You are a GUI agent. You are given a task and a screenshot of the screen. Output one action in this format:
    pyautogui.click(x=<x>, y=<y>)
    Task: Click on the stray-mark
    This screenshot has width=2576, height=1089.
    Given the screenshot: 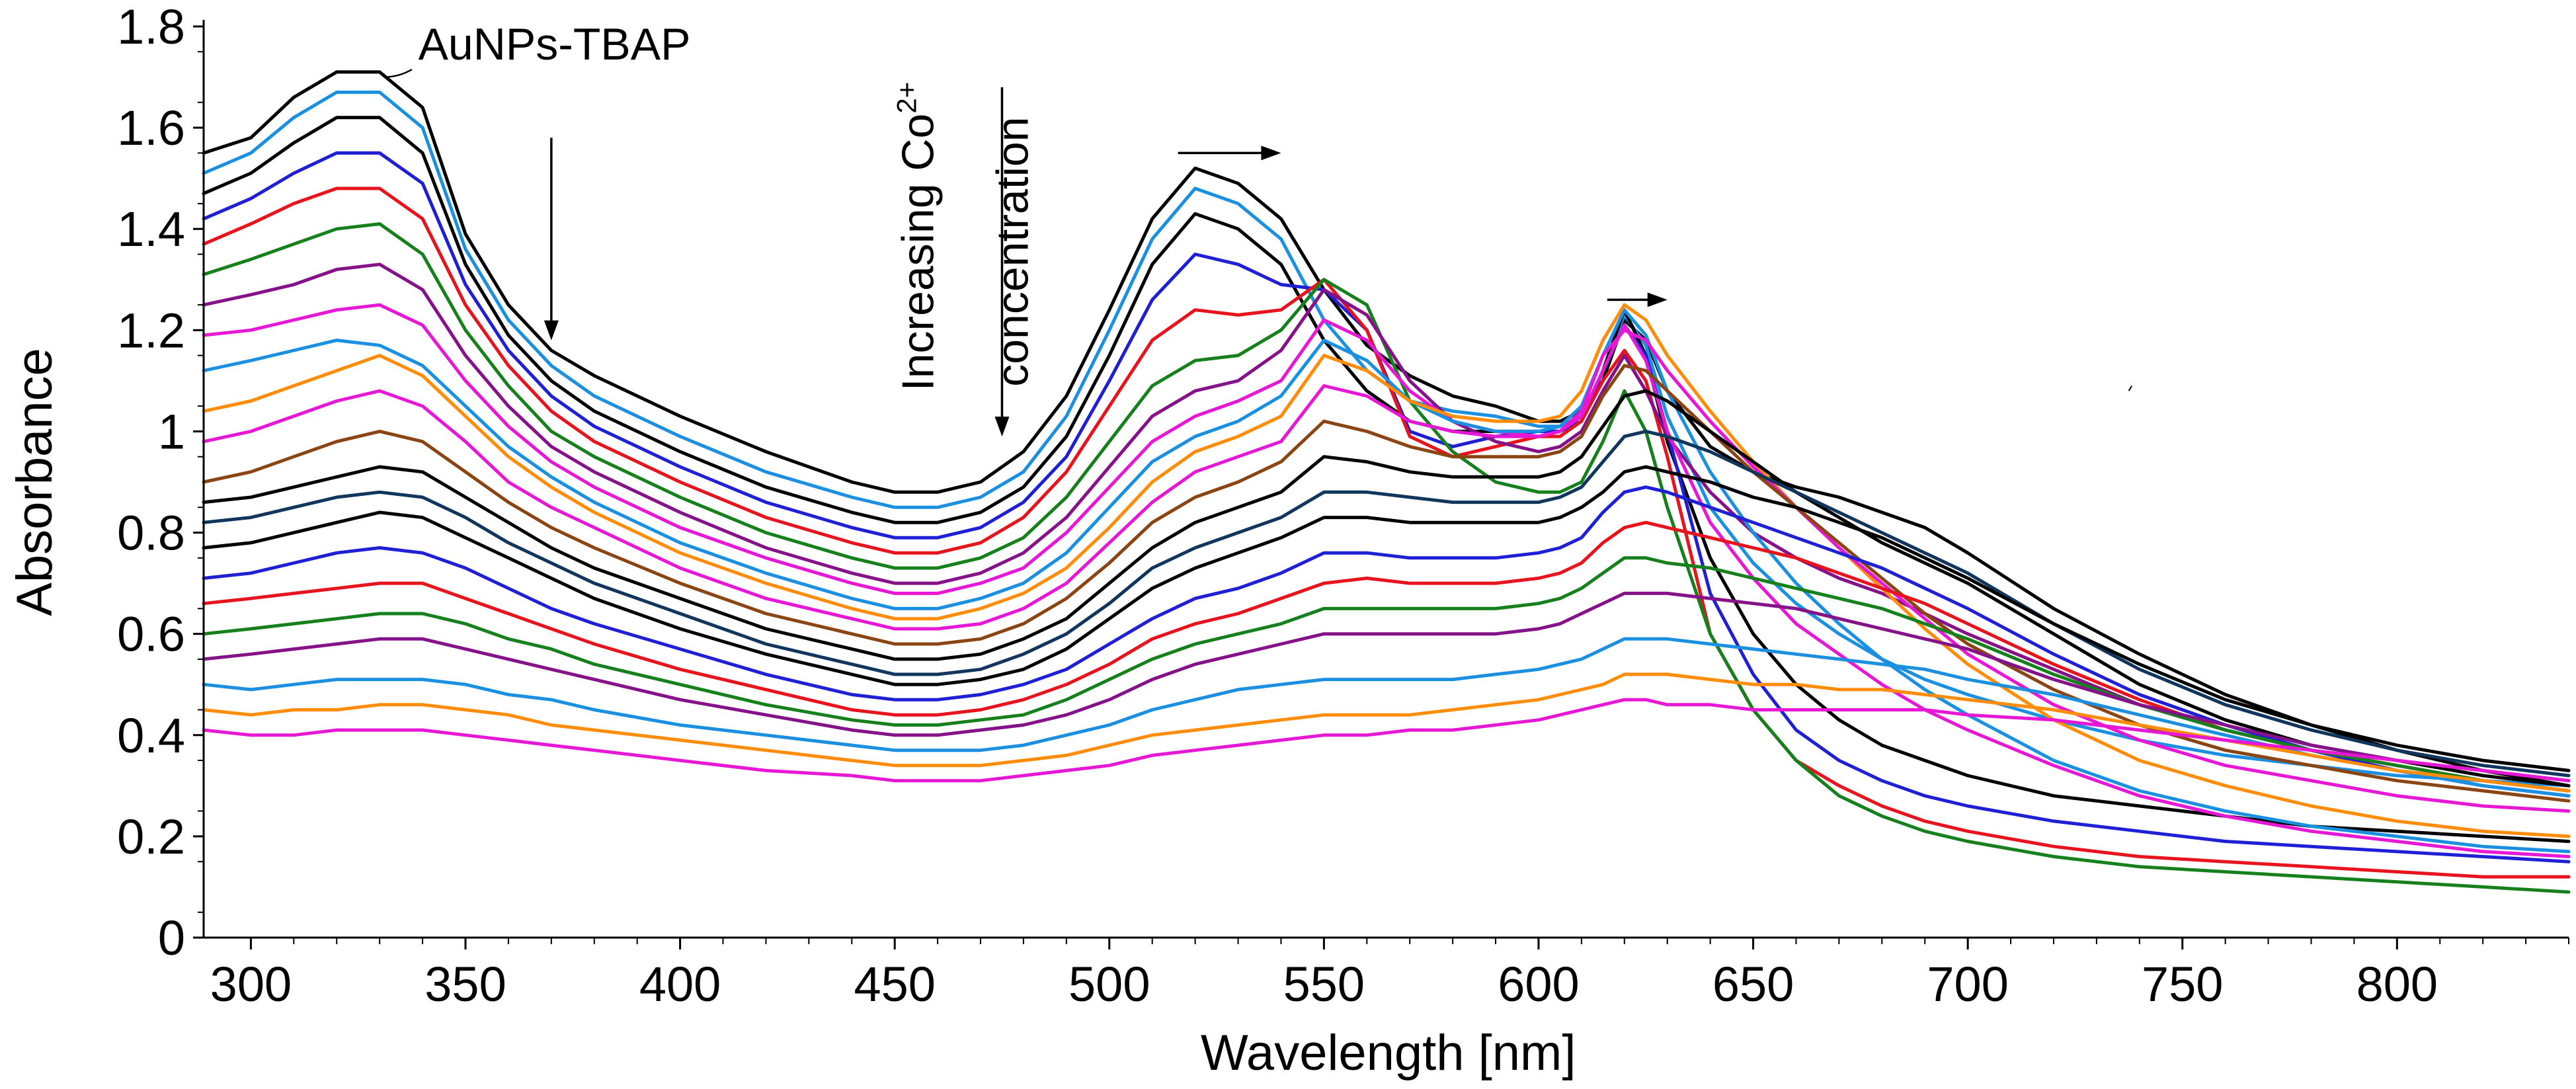 What is the action you would take?
    pyautogui.click(x=2130, y=388)
    